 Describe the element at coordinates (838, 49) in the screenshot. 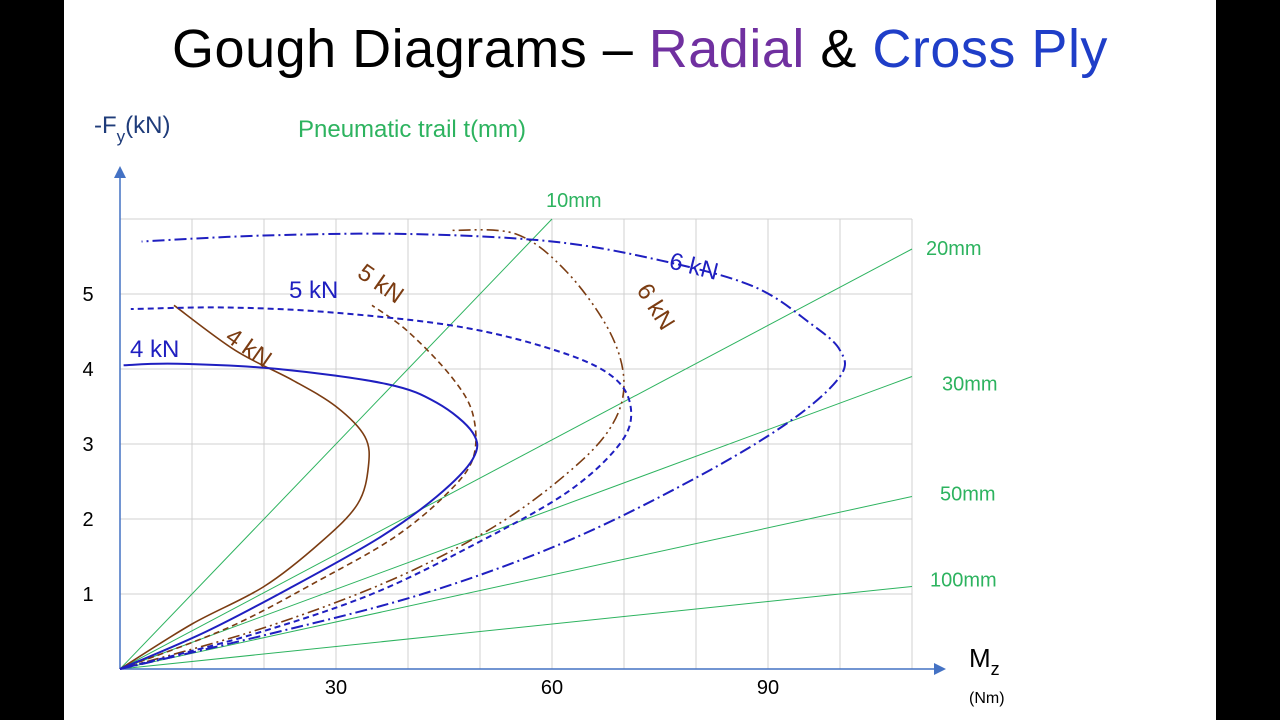

I see `title-part-3: &` at that location.